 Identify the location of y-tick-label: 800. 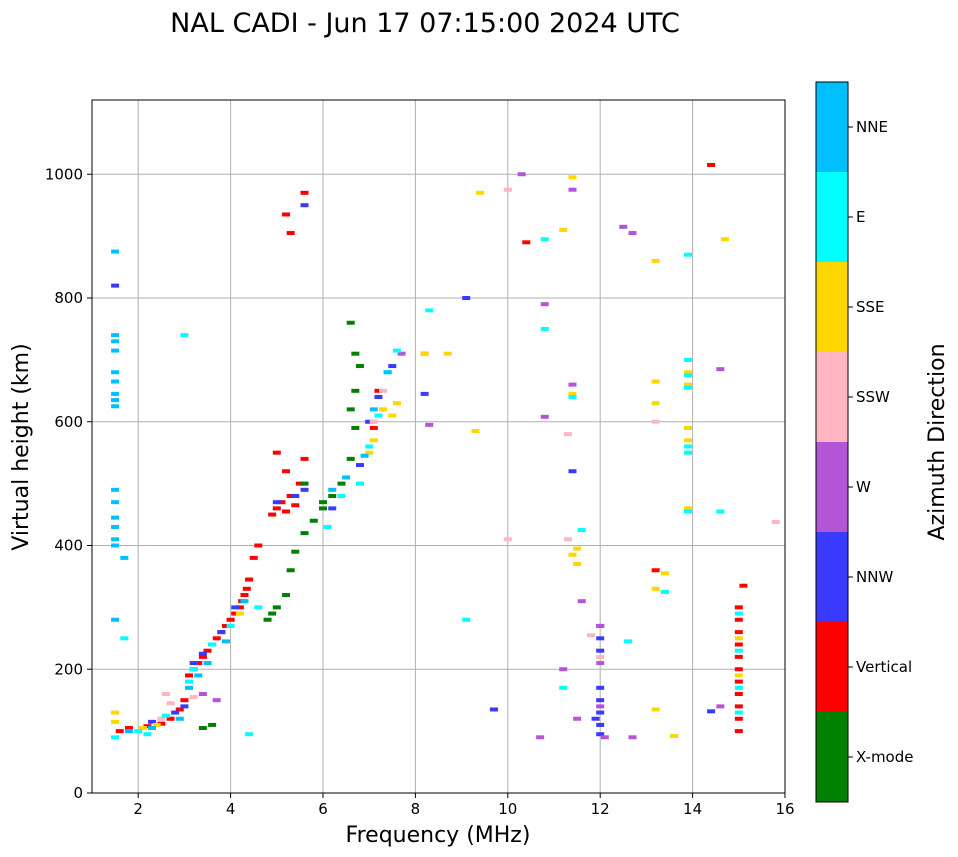
(68, 298).